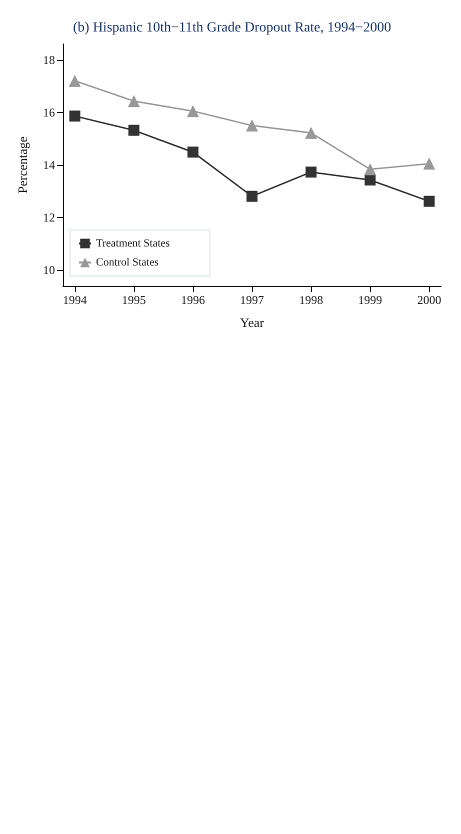 The width and height of the screenshot is (461, 834). What do you see at coordinates (370, 300) in the screenshot?
I see `x-tick-label: 1999` at bounding box center [370, 300].